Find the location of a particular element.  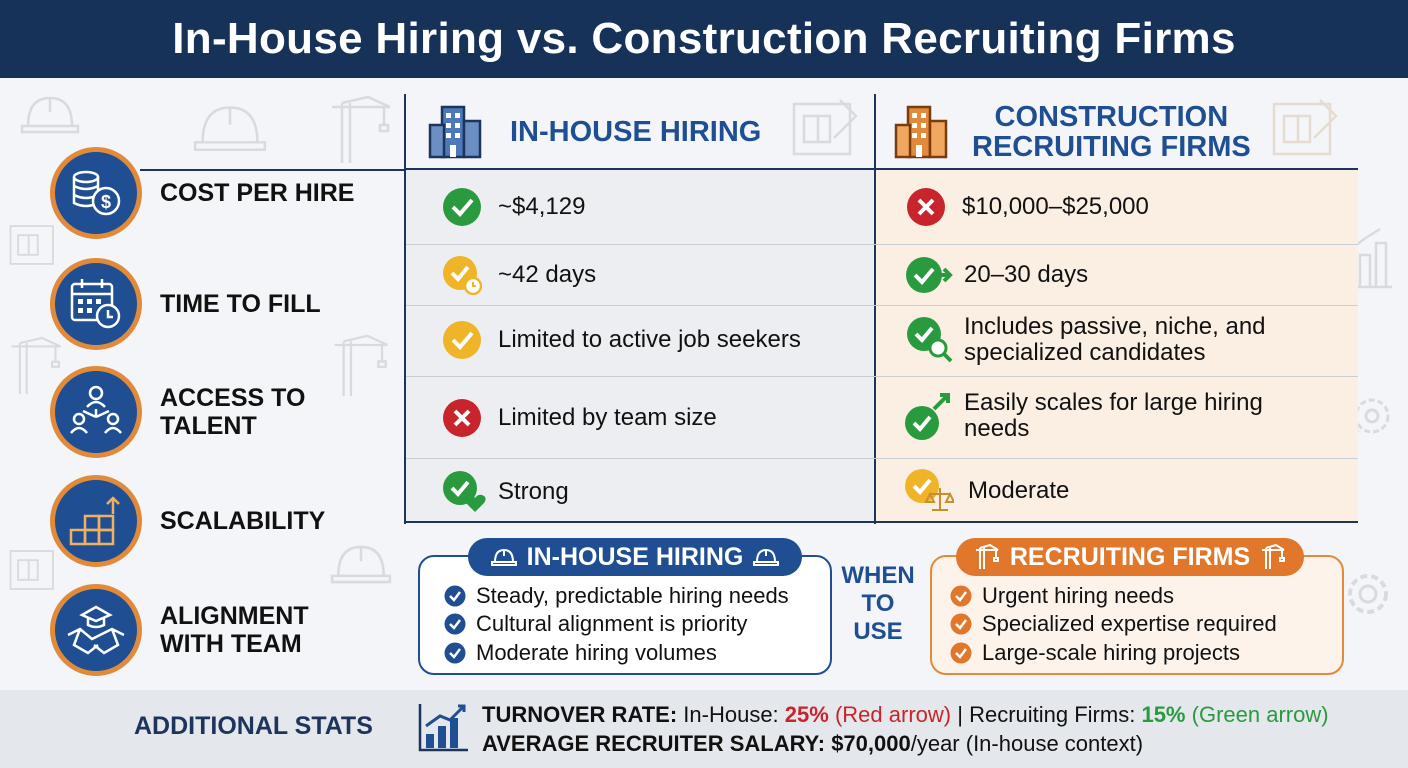

bar-chart-growth-icon is located at coordinates (443, 728).